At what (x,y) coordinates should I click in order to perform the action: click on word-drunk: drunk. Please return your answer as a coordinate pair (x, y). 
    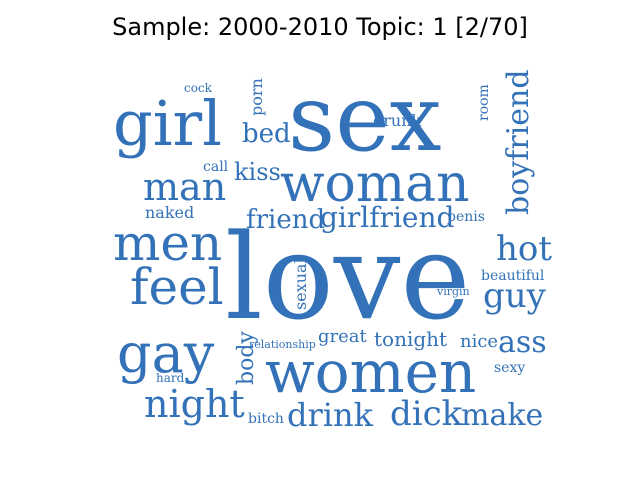
    Looking at the image, I should click on (397, 120).